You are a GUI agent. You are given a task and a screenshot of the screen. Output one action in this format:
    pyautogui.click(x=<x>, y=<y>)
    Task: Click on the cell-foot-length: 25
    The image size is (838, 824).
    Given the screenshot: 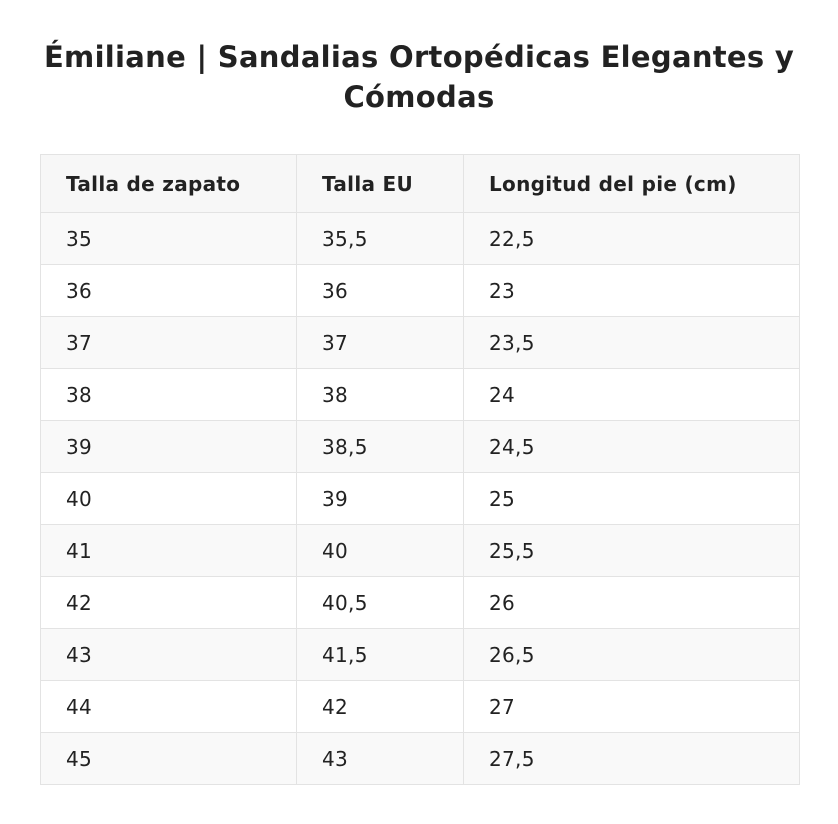 What is the action you would take?
    pyautogui.click(x=631, y=498)
    